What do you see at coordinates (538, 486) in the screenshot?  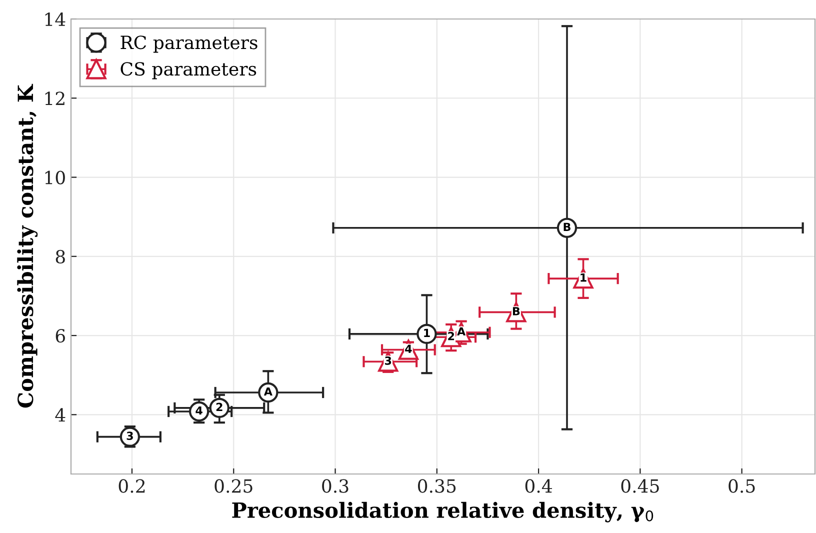 I see `x-tick-label: 0.4` at bounding box center [538, 486].